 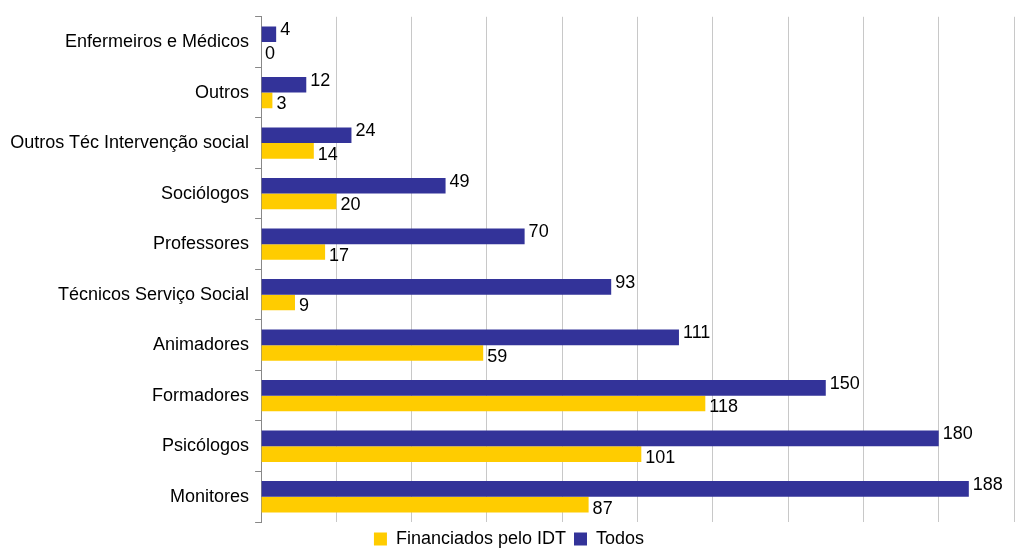 I want to click on data-label: 93, so click(x=625, y=281).